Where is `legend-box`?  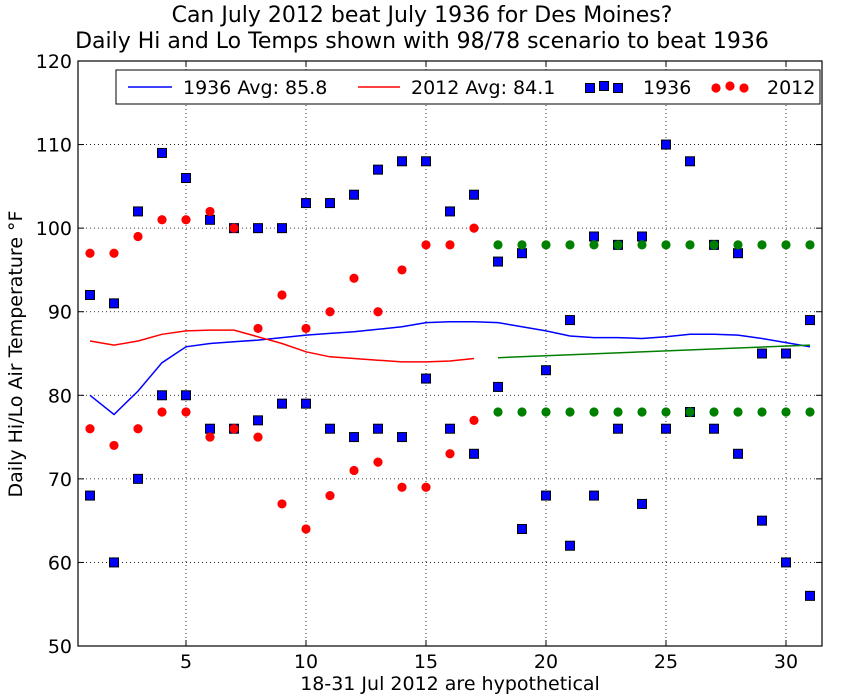
legend-box is located at coordinates (468, 87).